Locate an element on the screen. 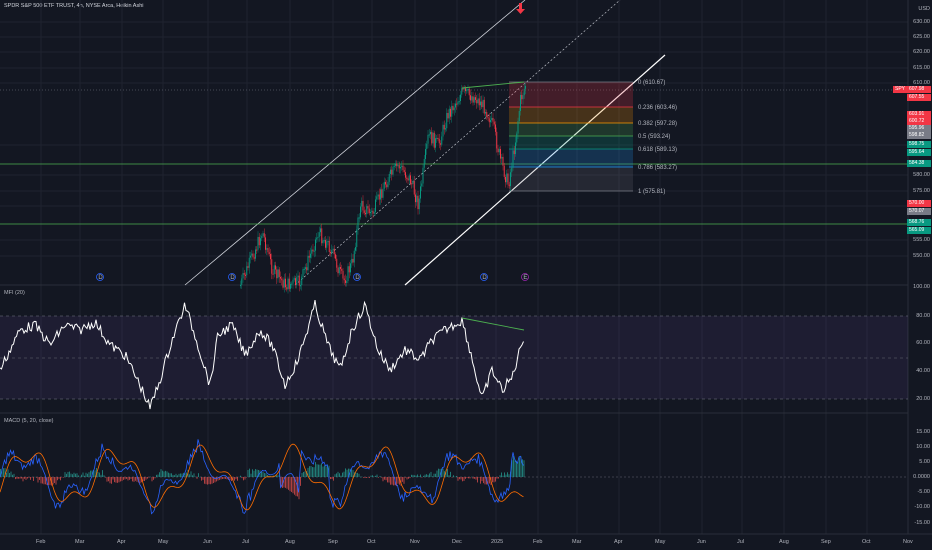 The height and width of the screenshot is (550, 932). price-chip: 570.00 is located at coordinates (919, 203).